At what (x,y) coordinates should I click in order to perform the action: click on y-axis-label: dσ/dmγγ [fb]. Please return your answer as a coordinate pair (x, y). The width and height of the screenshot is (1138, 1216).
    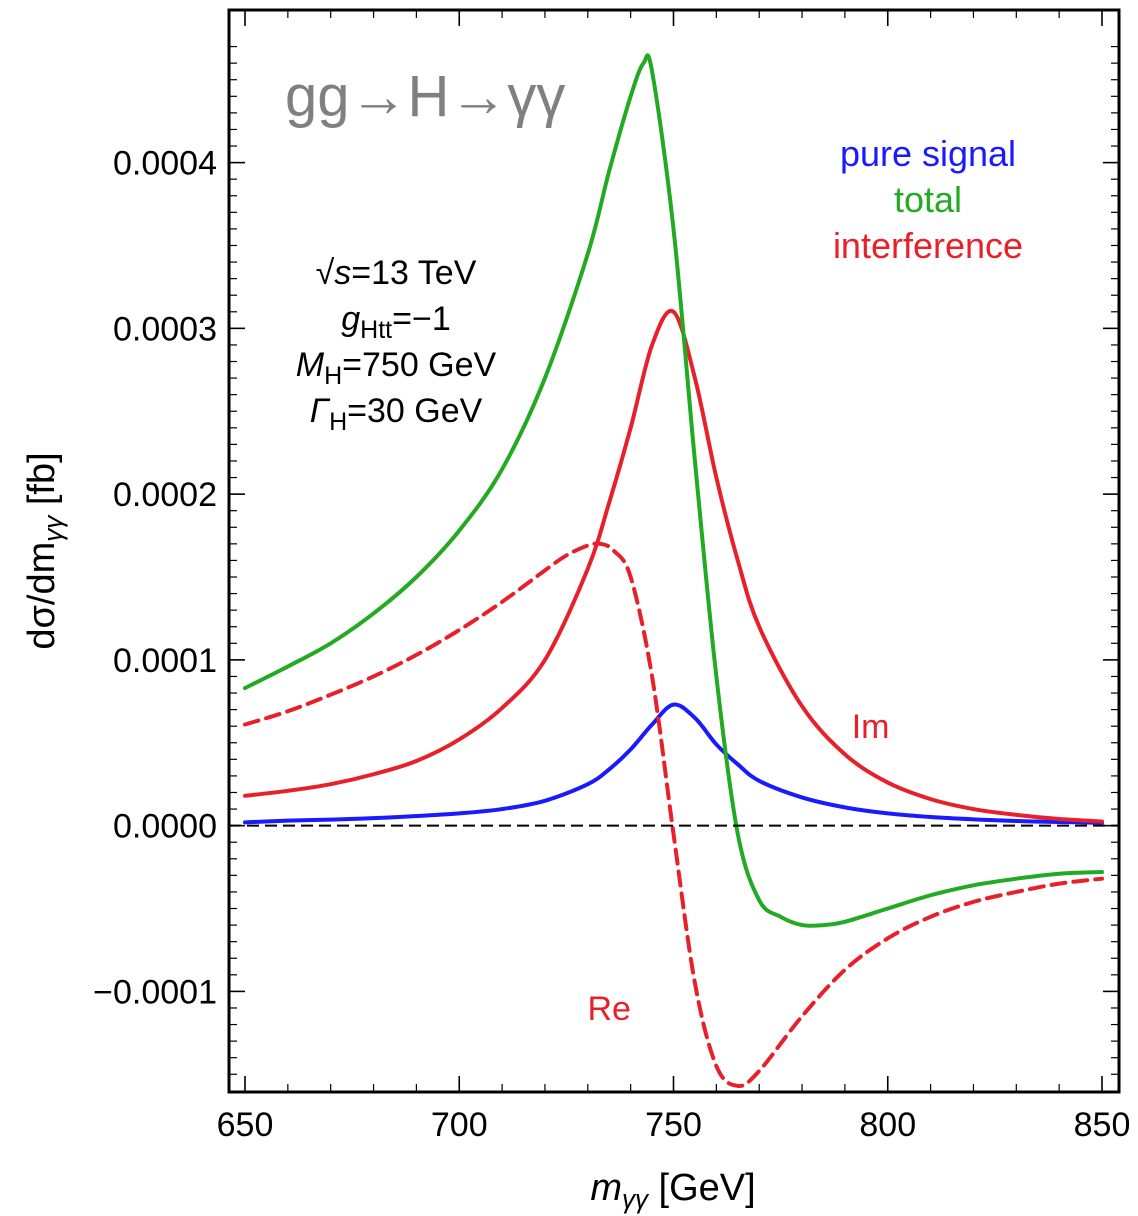
    Looking at the image, I should click on (44, 550).